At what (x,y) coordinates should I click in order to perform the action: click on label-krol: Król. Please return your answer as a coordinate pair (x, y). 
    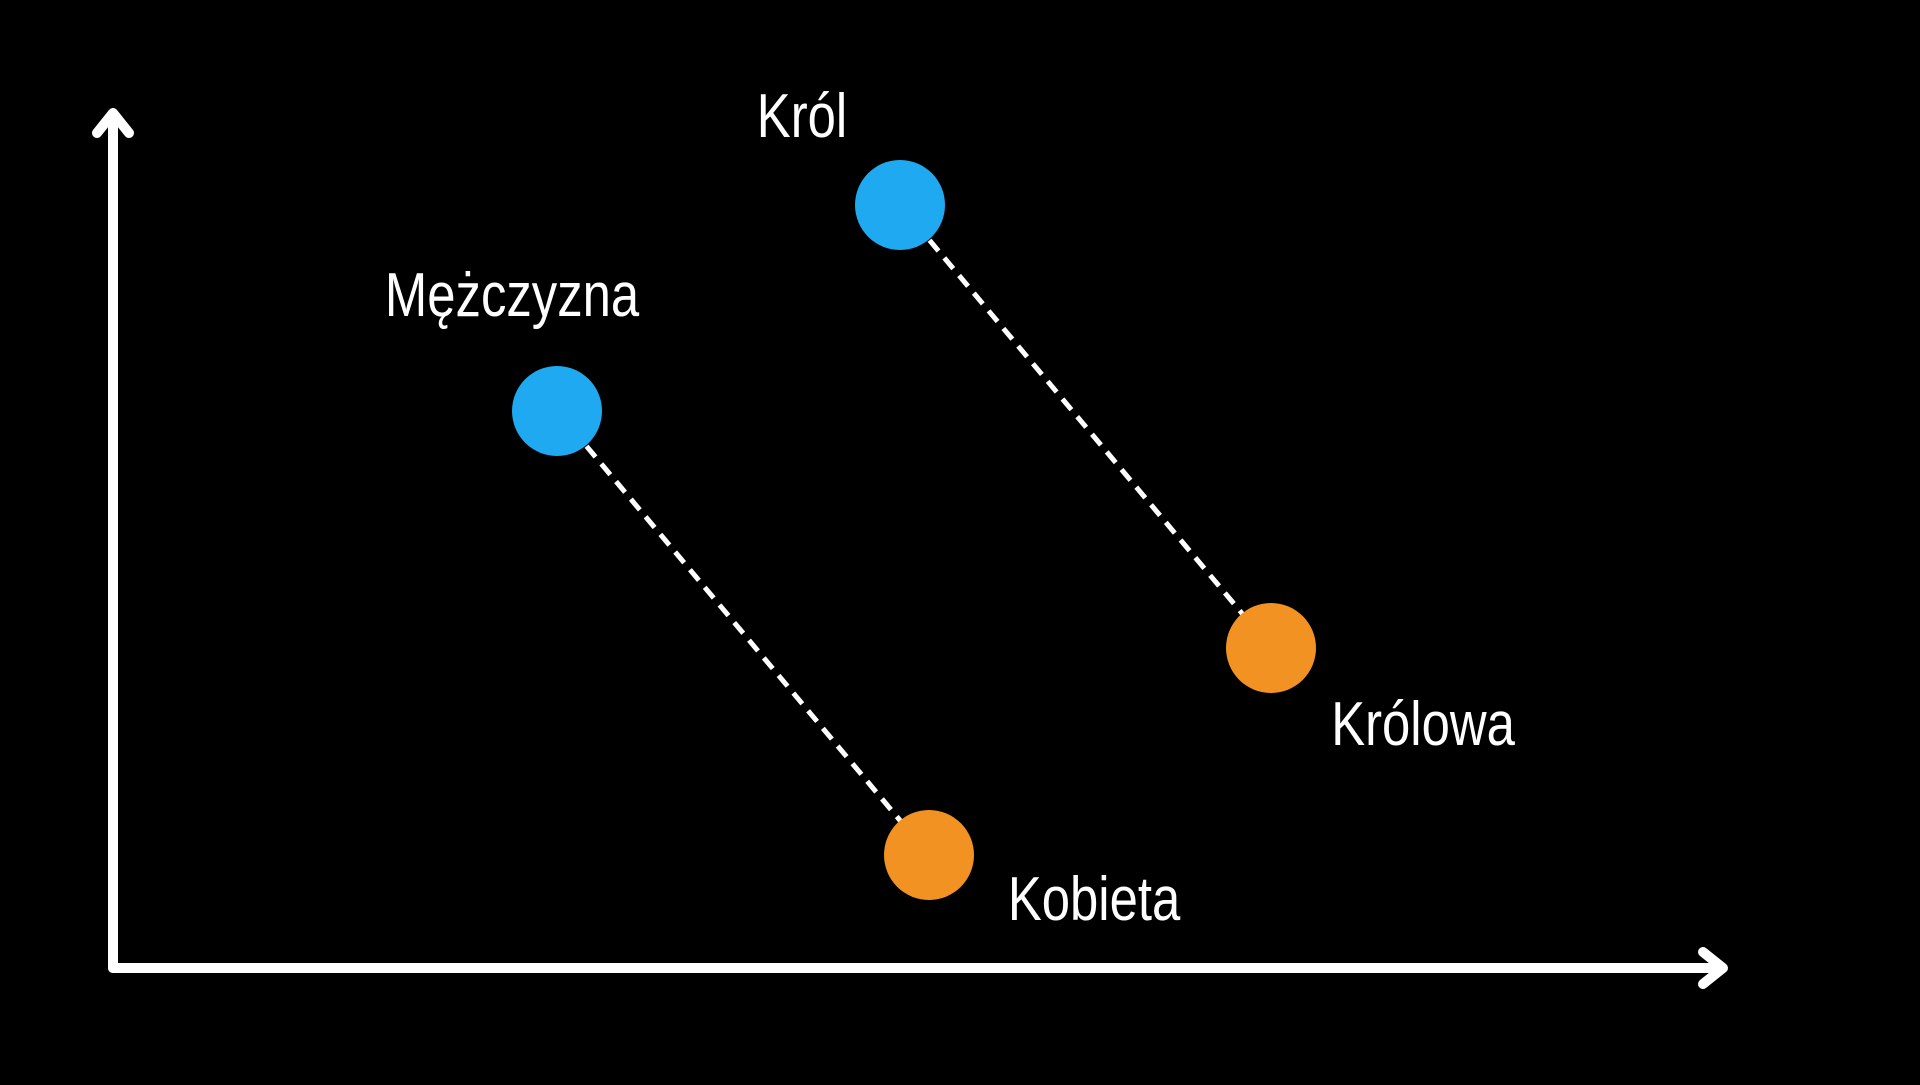
    Looking at the image, I should click on (802, 116).